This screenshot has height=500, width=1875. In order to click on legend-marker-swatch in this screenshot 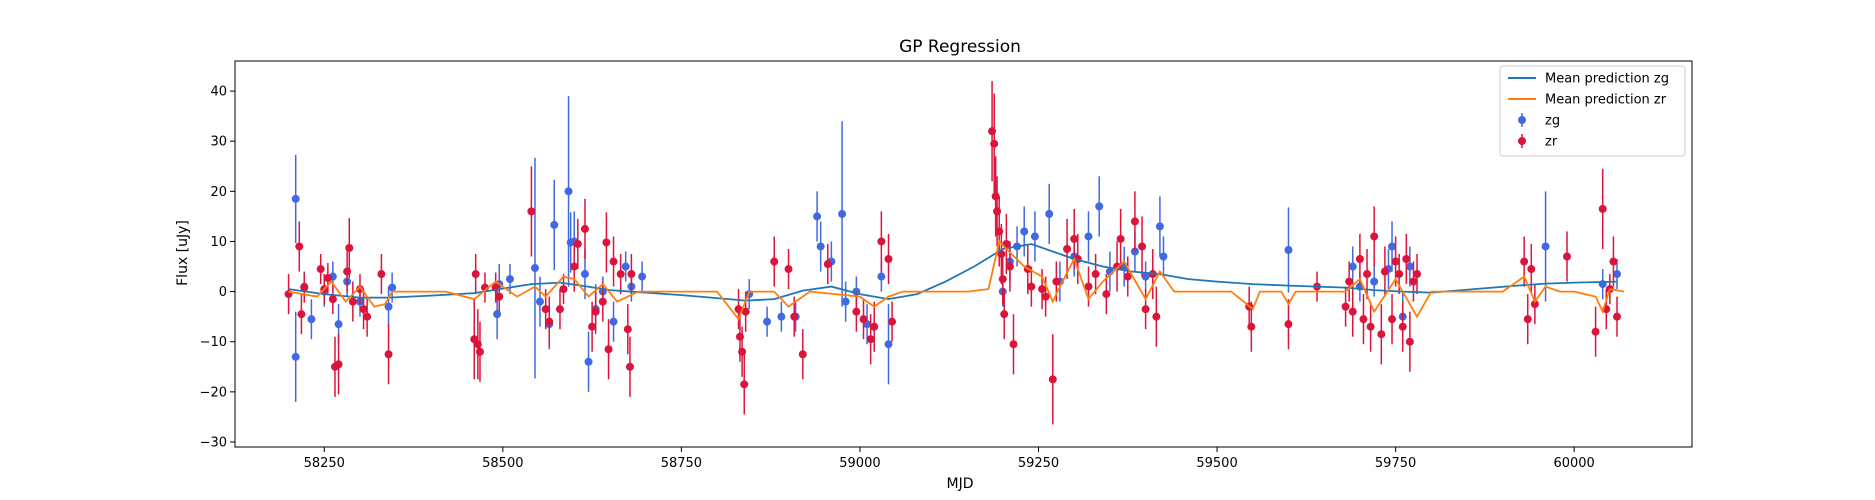, I will do `click(1522, 120)`.